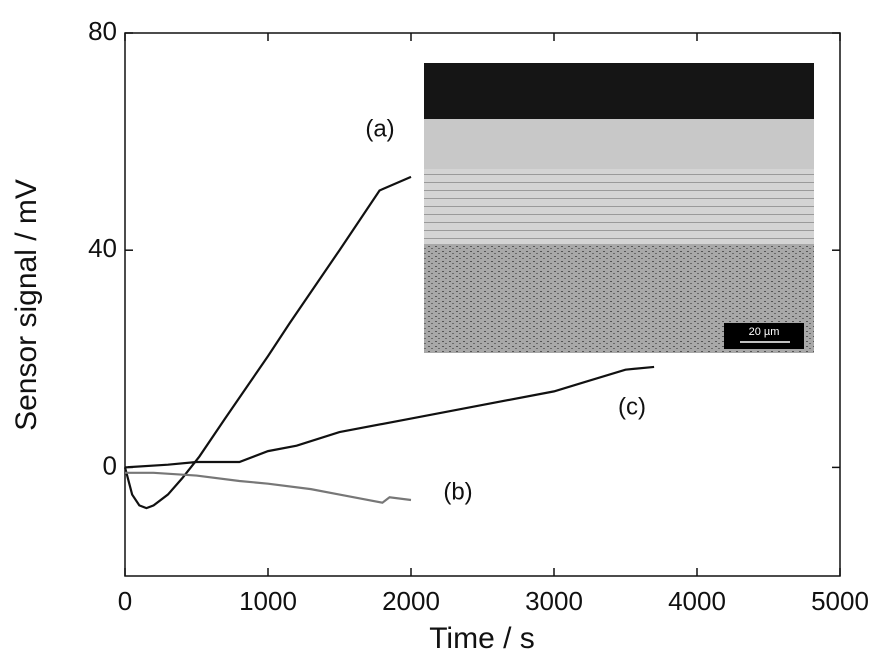  Describe the element at coordinates (554, 601) in the screenshot. I see `x-tick-label: 3000` at that location.